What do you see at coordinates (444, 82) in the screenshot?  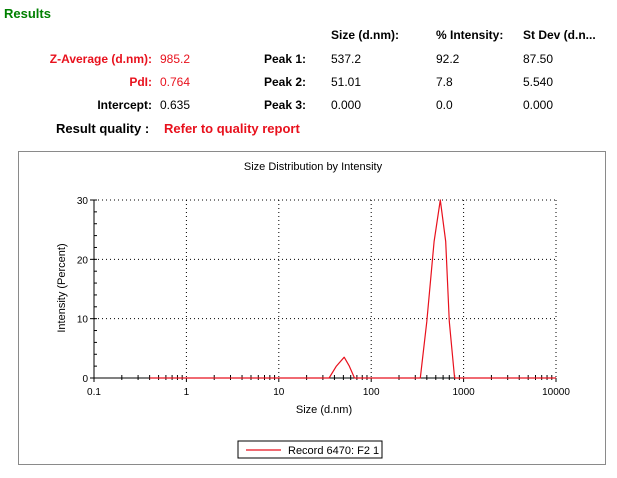 I see `peak2-intensity: 7.8` at bounding box center [444, 82].